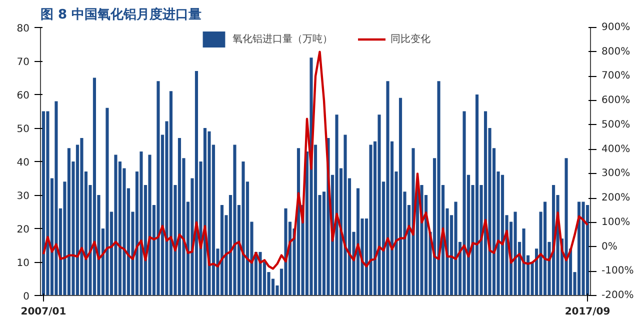  I want to click on y2-tick-label: 400%, so click(616, 149).